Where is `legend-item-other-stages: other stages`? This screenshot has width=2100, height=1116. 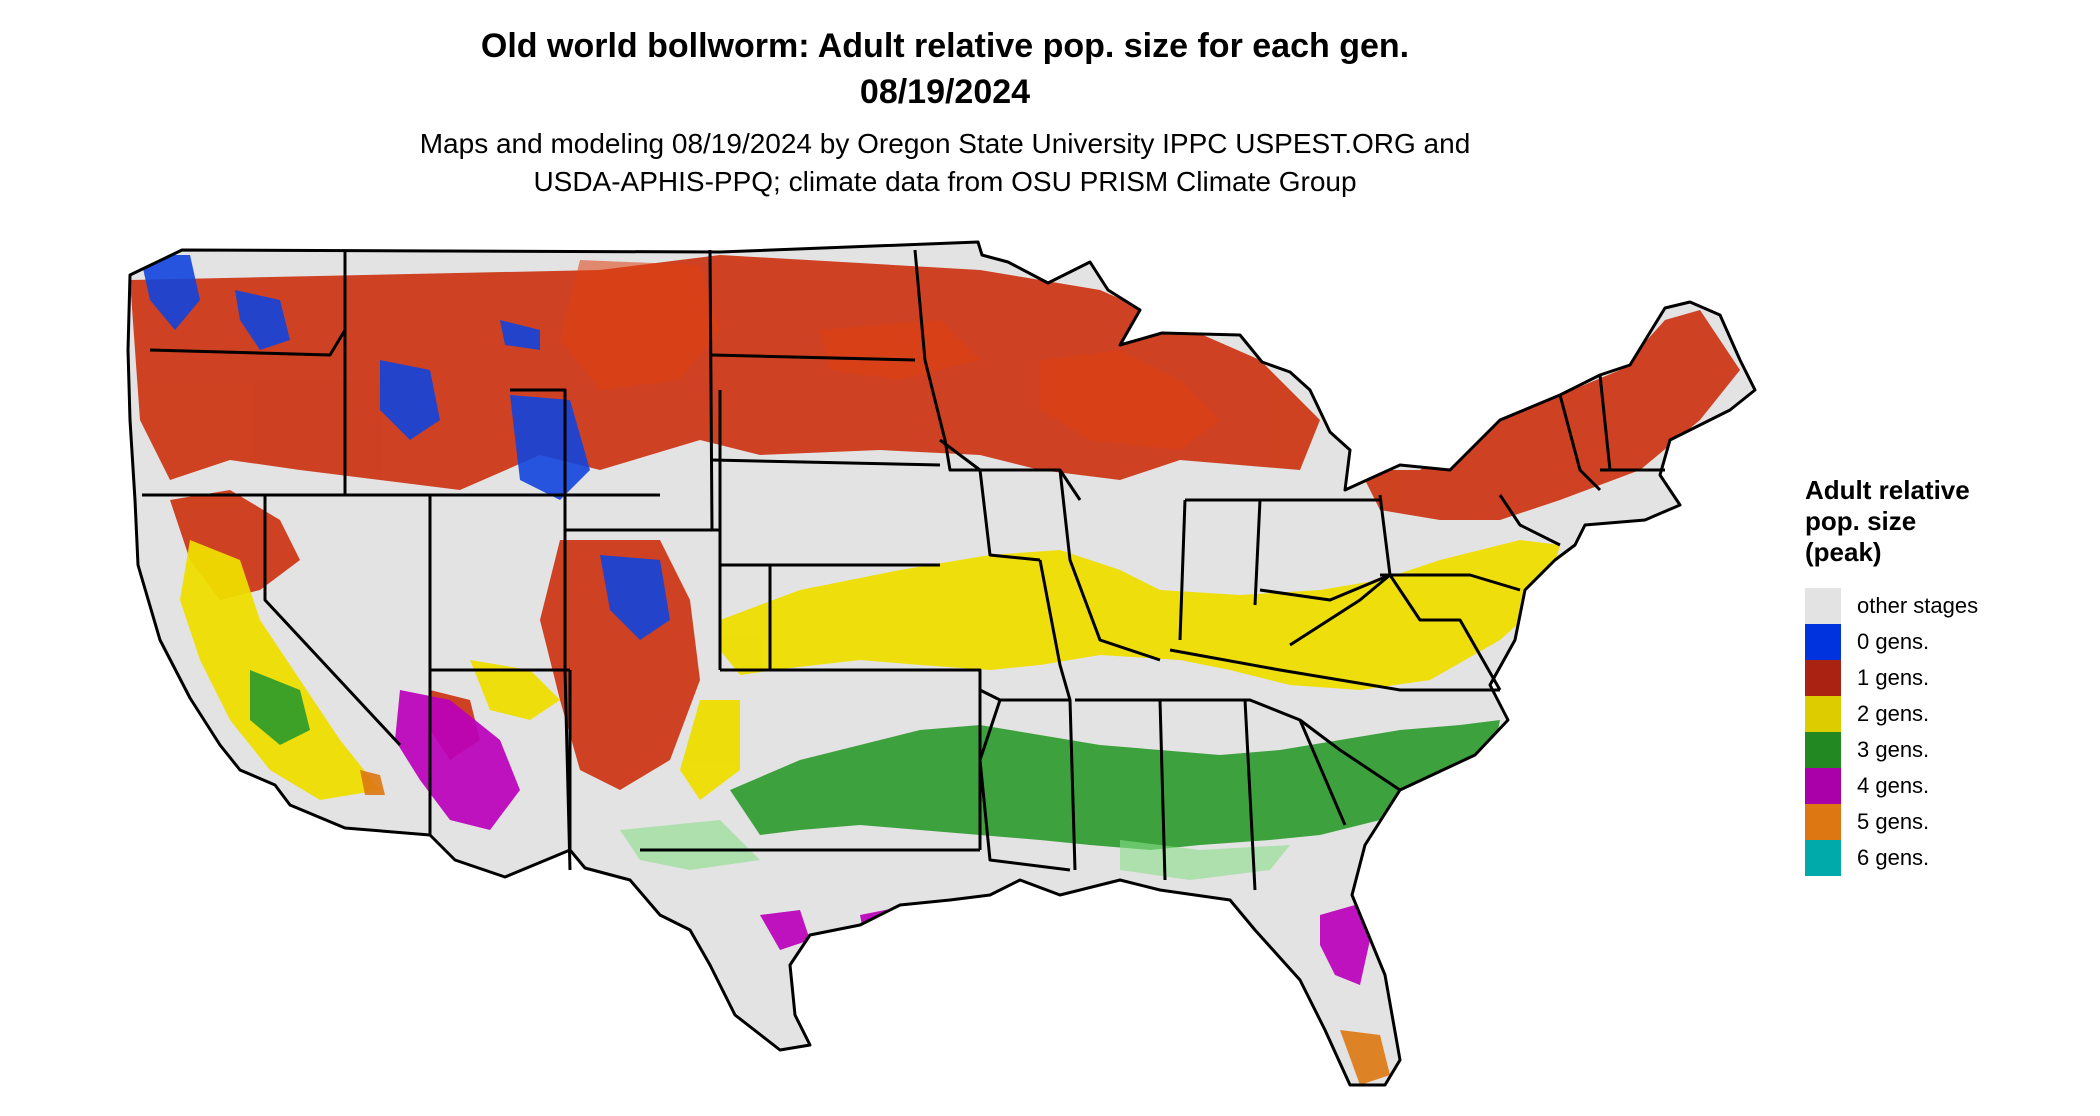 legend-item-other-stages: other stages is located at coordinates (1891, 606).